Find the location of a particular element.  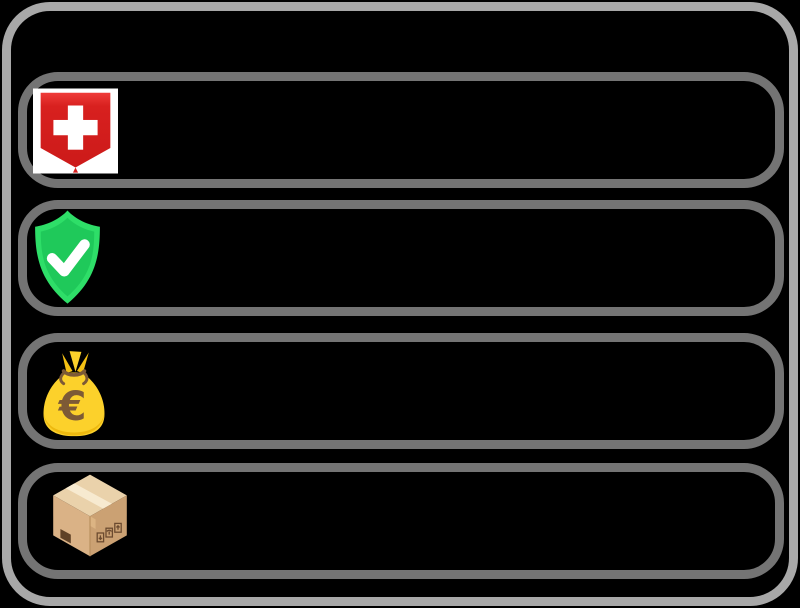

green-shield-check-icon-wrapper is located at coordinates (67, 257).